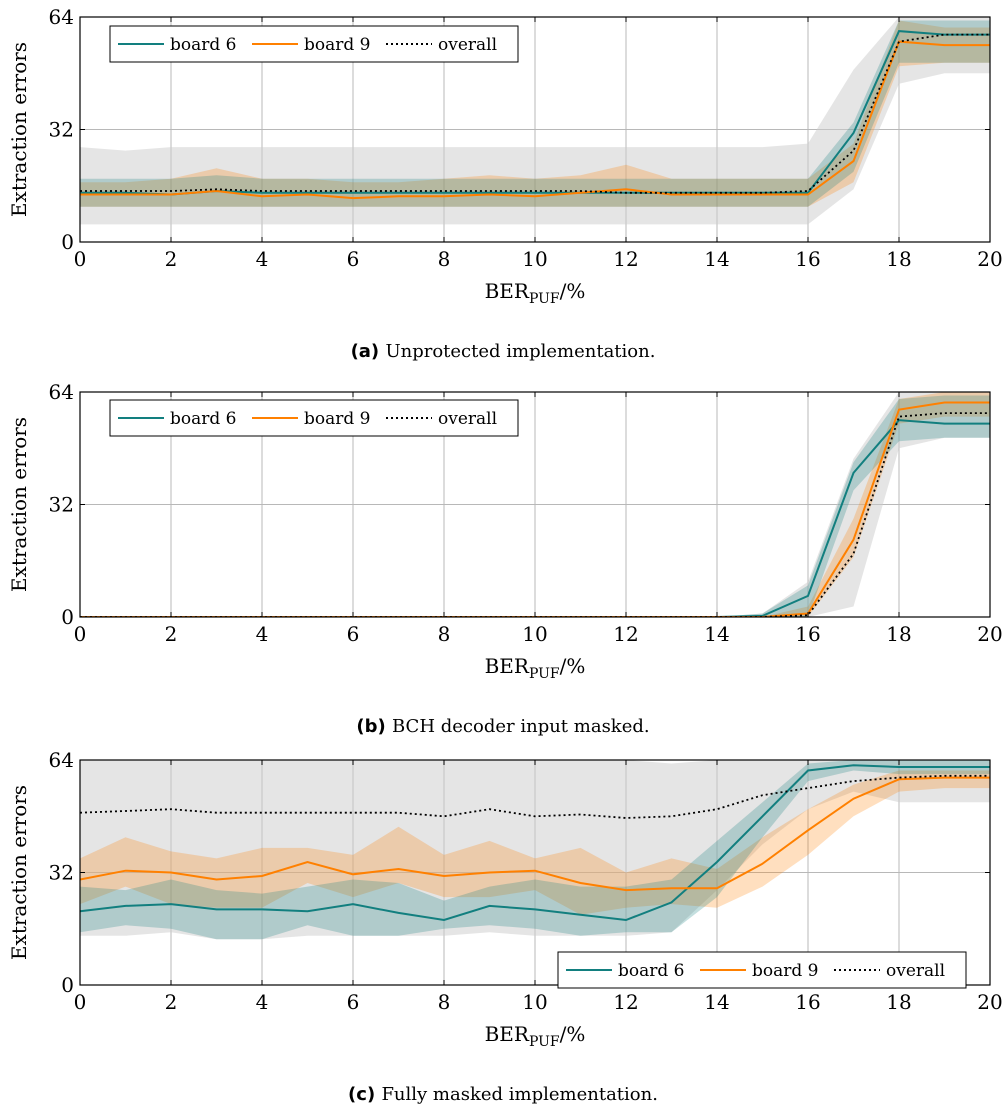  What do you see at coordinates (503, 351) in the screenshot?
I see `panel-caption: (a) Unprotected implementation.` at bounding box center [503, 351].